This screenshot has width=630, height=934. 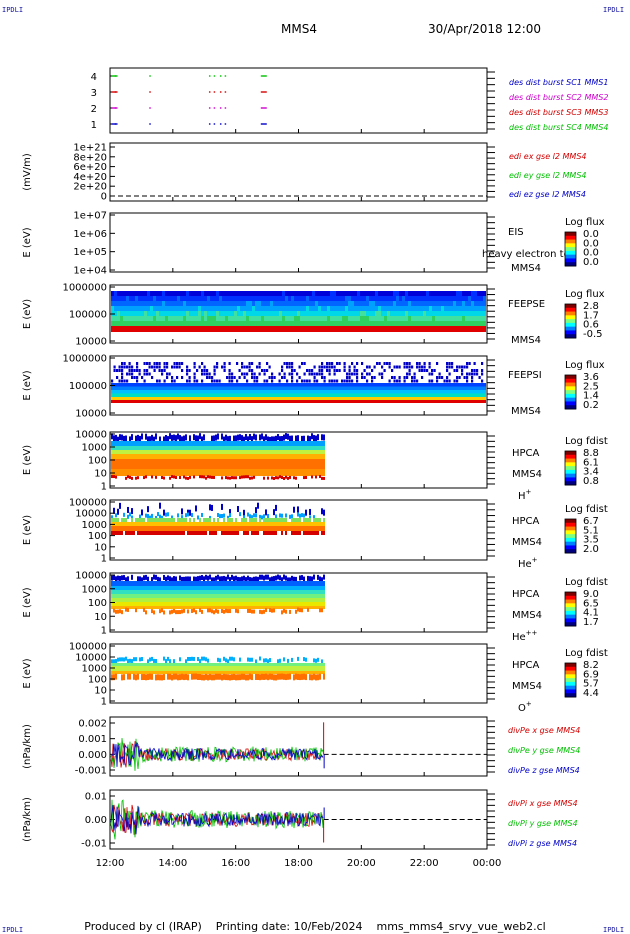 What do you see at coordinates (591, 462) in the screenshot?
I see `colorbar-tick-label: 6.1` at bounding box center [591, 462].